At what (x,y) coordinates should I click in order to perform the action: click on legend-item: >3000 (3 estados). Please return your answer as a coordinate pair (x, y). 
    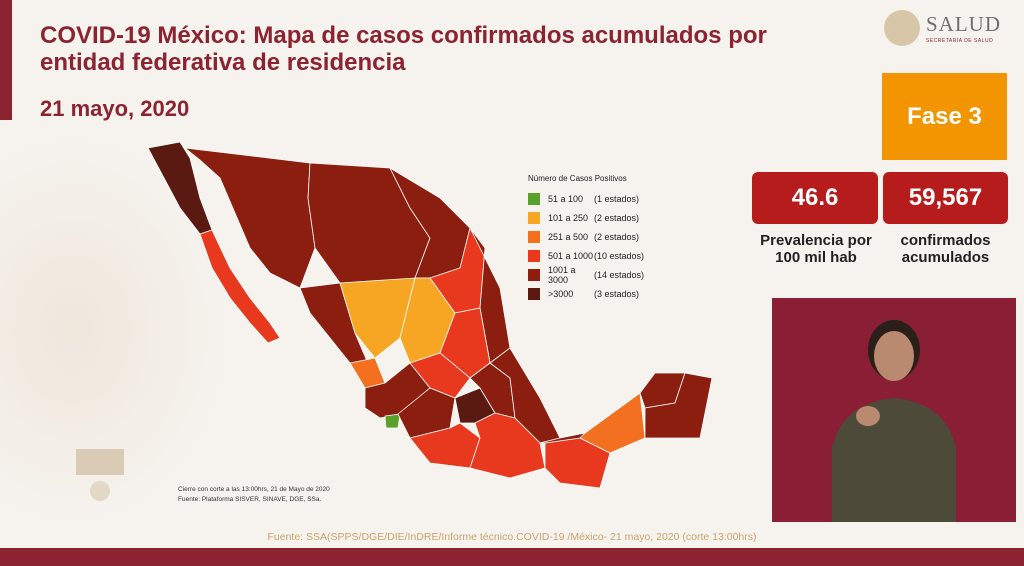
    Looking at the image, I should click on (586, 293).